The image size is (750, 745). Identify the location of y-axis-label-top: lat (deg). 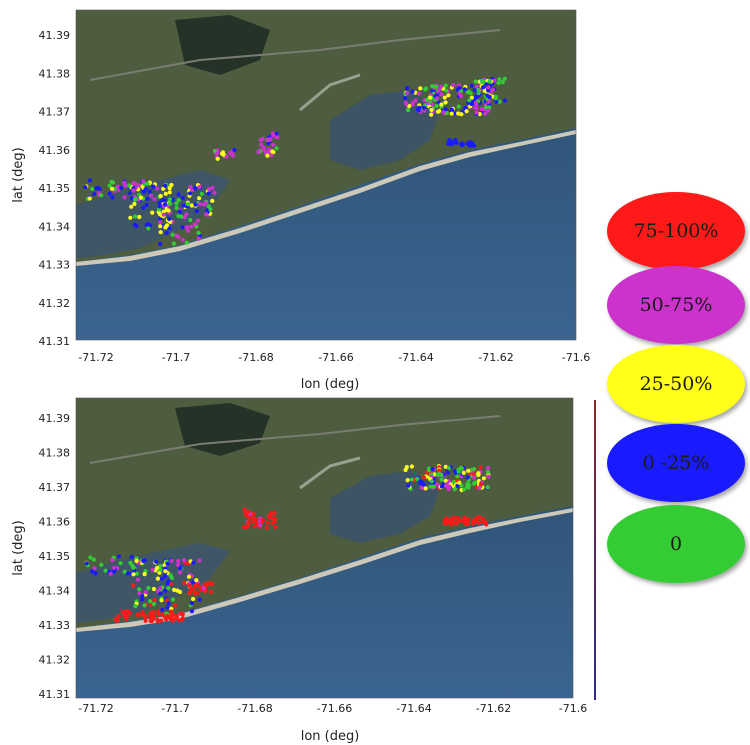
(18, 174).